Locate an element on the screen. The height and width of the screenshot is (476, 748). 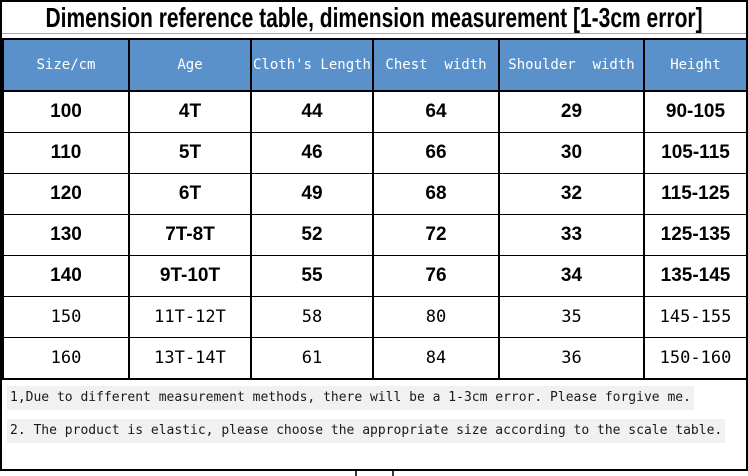
cloth-length-cell: 58 is located at coordinates (312, 317).